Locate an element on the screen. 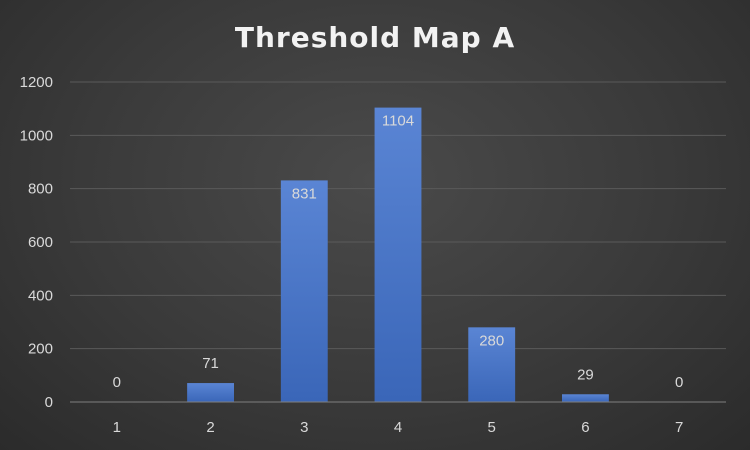 Image resolution: width=750 pixels, height=450 pixels. data-label-4: 1104 is located at coordinates (398, 121).